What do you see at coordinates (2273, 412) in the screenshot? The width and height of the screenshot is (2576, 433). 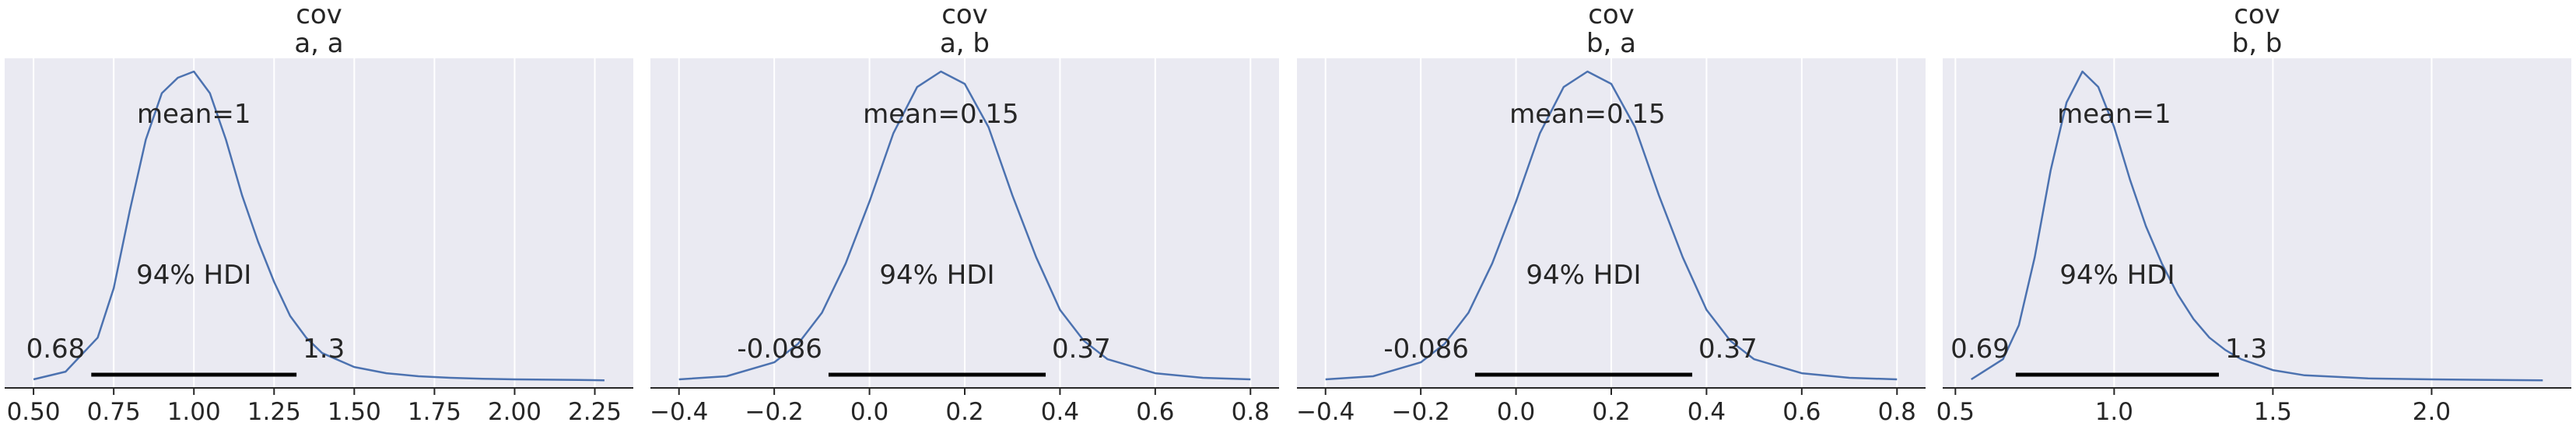 I see `x-tick-label: 1.5` at bounding box center [2273, 412].